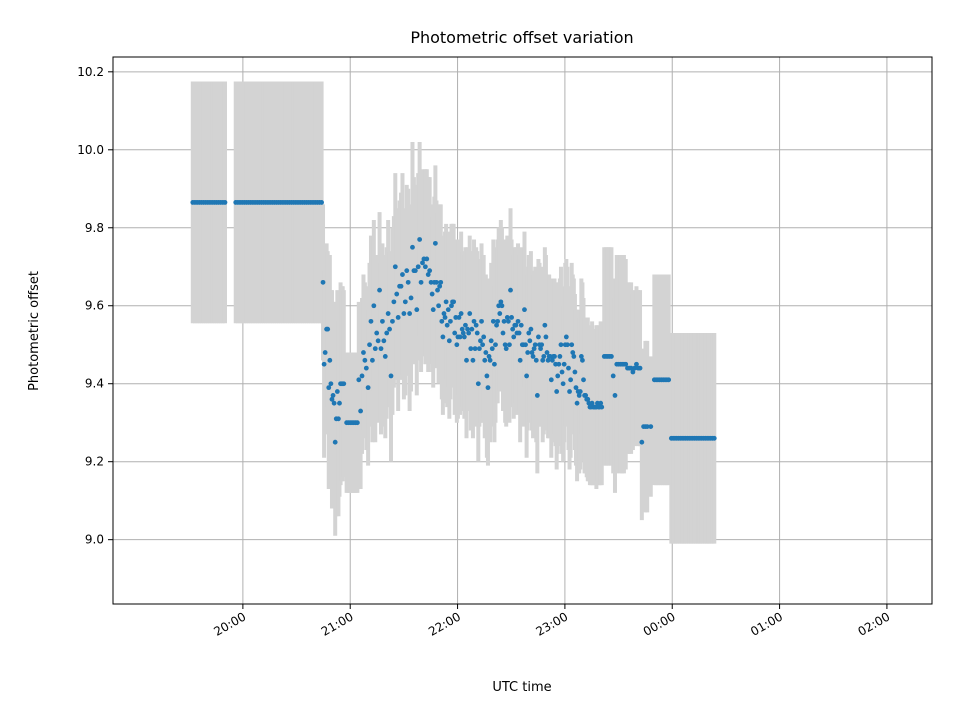 The image size is (960, 720). I want to click on y-axis-ticks: 9.0 9.2 9.4 9.6 9.8 10.0 10.2, so click(95, 306).